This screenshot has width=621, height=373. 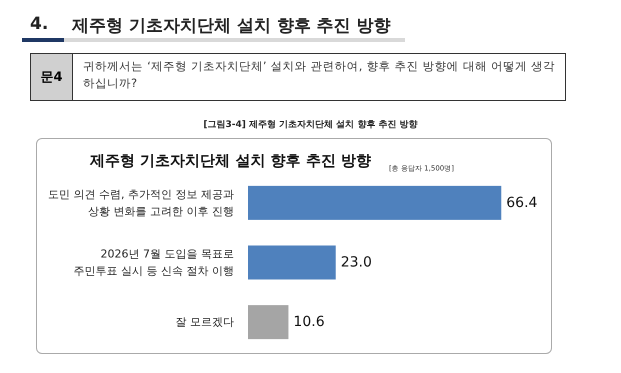 What do you see at coordinates (310, 125) in the screenshot?
I see `text: [그림3-4] 제주형 기초자치단체 설치 향후 추진 방향` at bounding box center [310, 125].